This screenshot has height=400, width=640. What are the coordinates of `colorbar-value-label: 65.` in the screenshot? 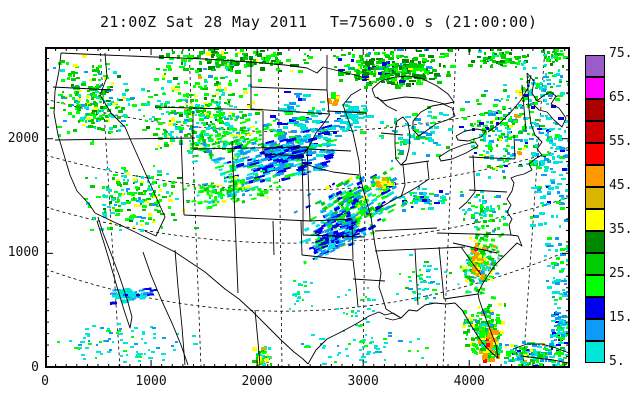 It's located at (621, 97).